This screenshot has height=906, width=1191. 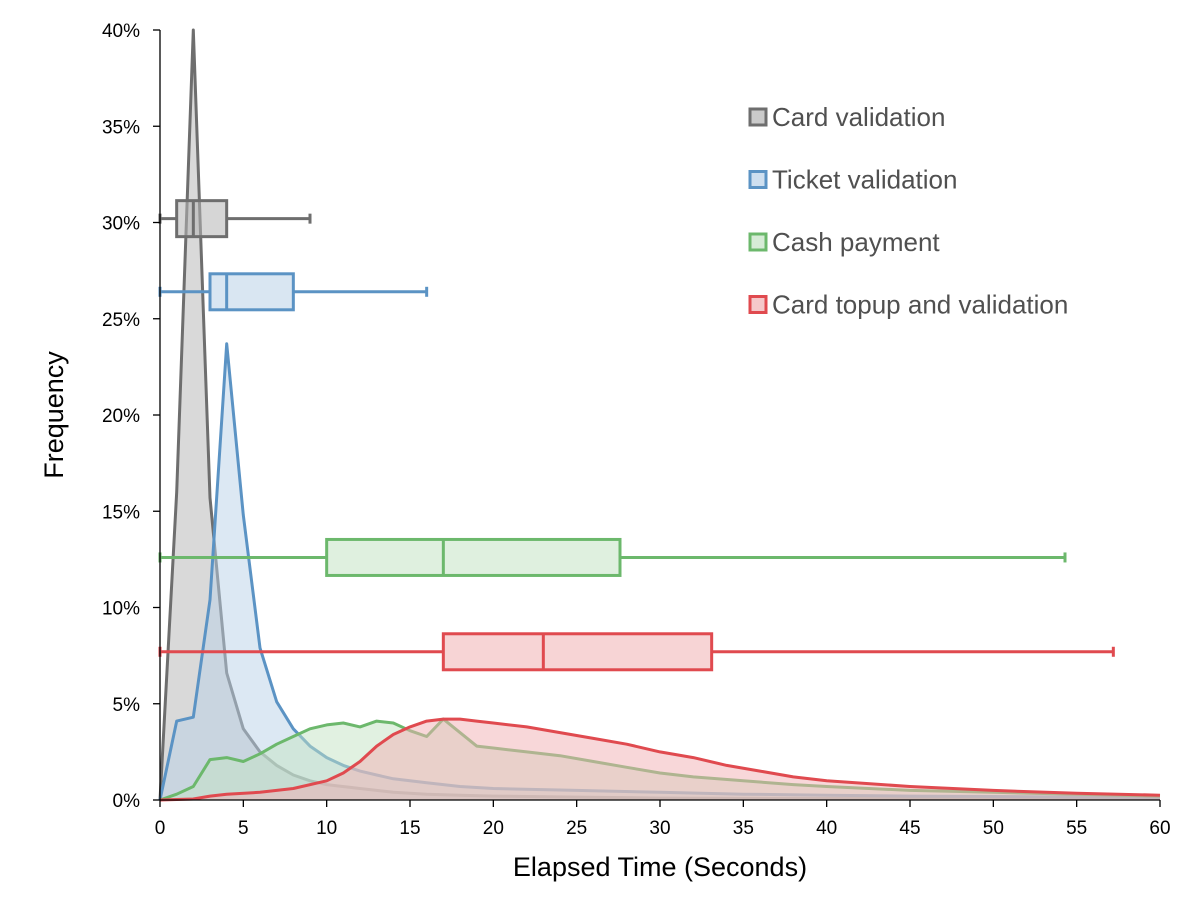 I want to click on x-tick-label: 10, so click(x=326, y=828).